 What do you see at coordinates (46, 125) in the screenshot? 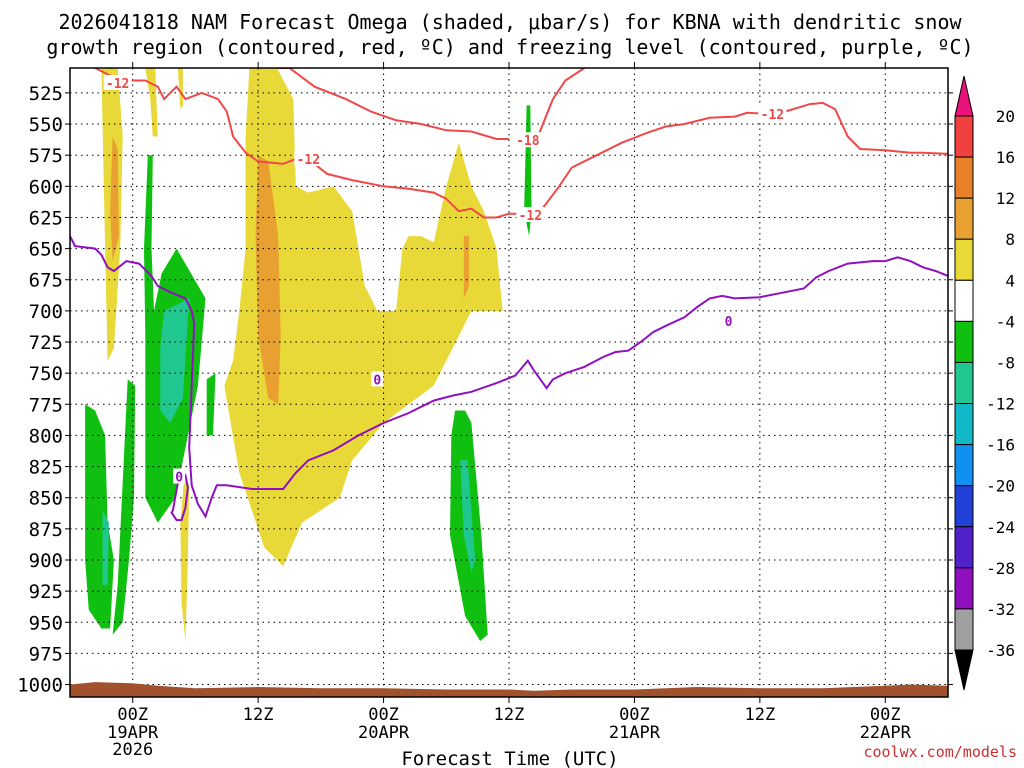
I see `y-tick-label: 550` at bounding box center [46, 125].